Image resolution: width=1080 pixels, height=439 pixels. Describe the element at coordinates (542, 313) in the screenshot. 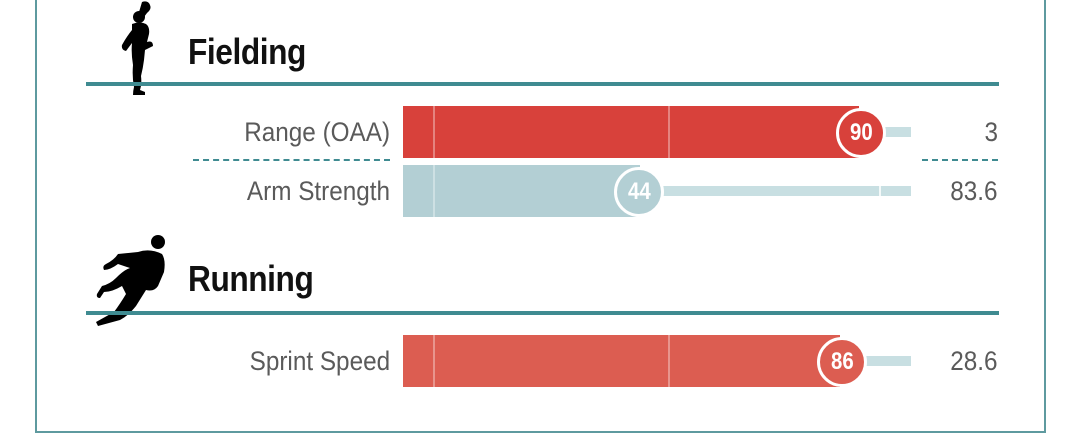

I see `section-rule-running` at that location.